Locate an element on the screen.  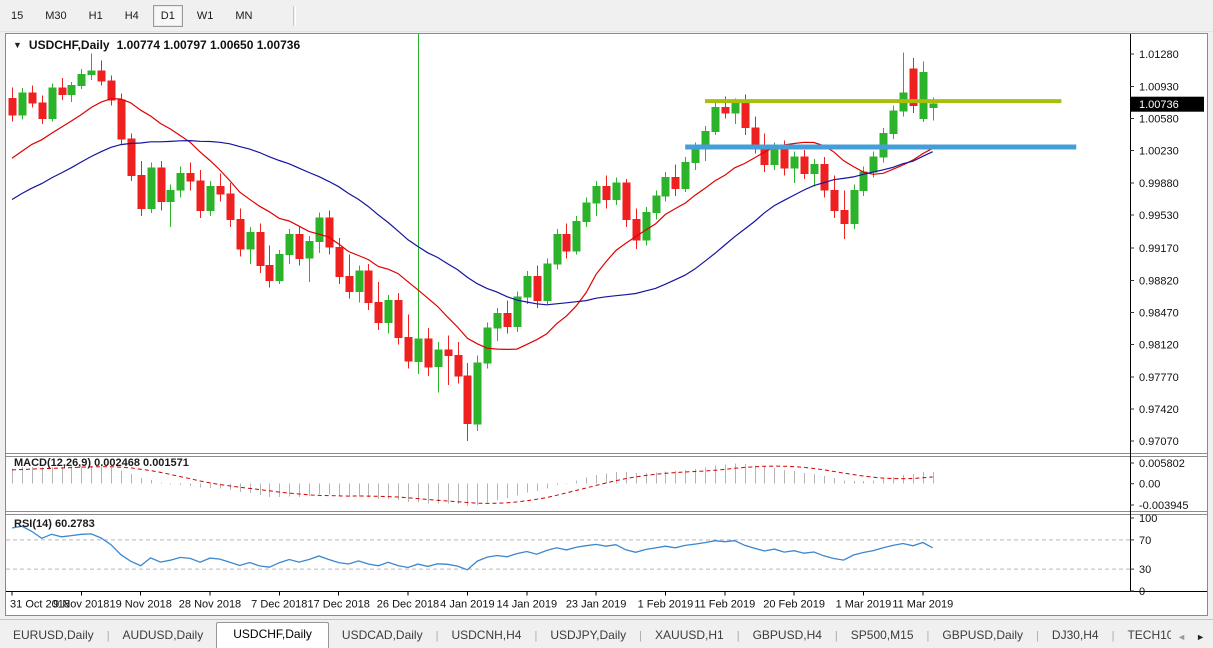
timeframe-button-D1: D1 is located at coordinates (167, 15).